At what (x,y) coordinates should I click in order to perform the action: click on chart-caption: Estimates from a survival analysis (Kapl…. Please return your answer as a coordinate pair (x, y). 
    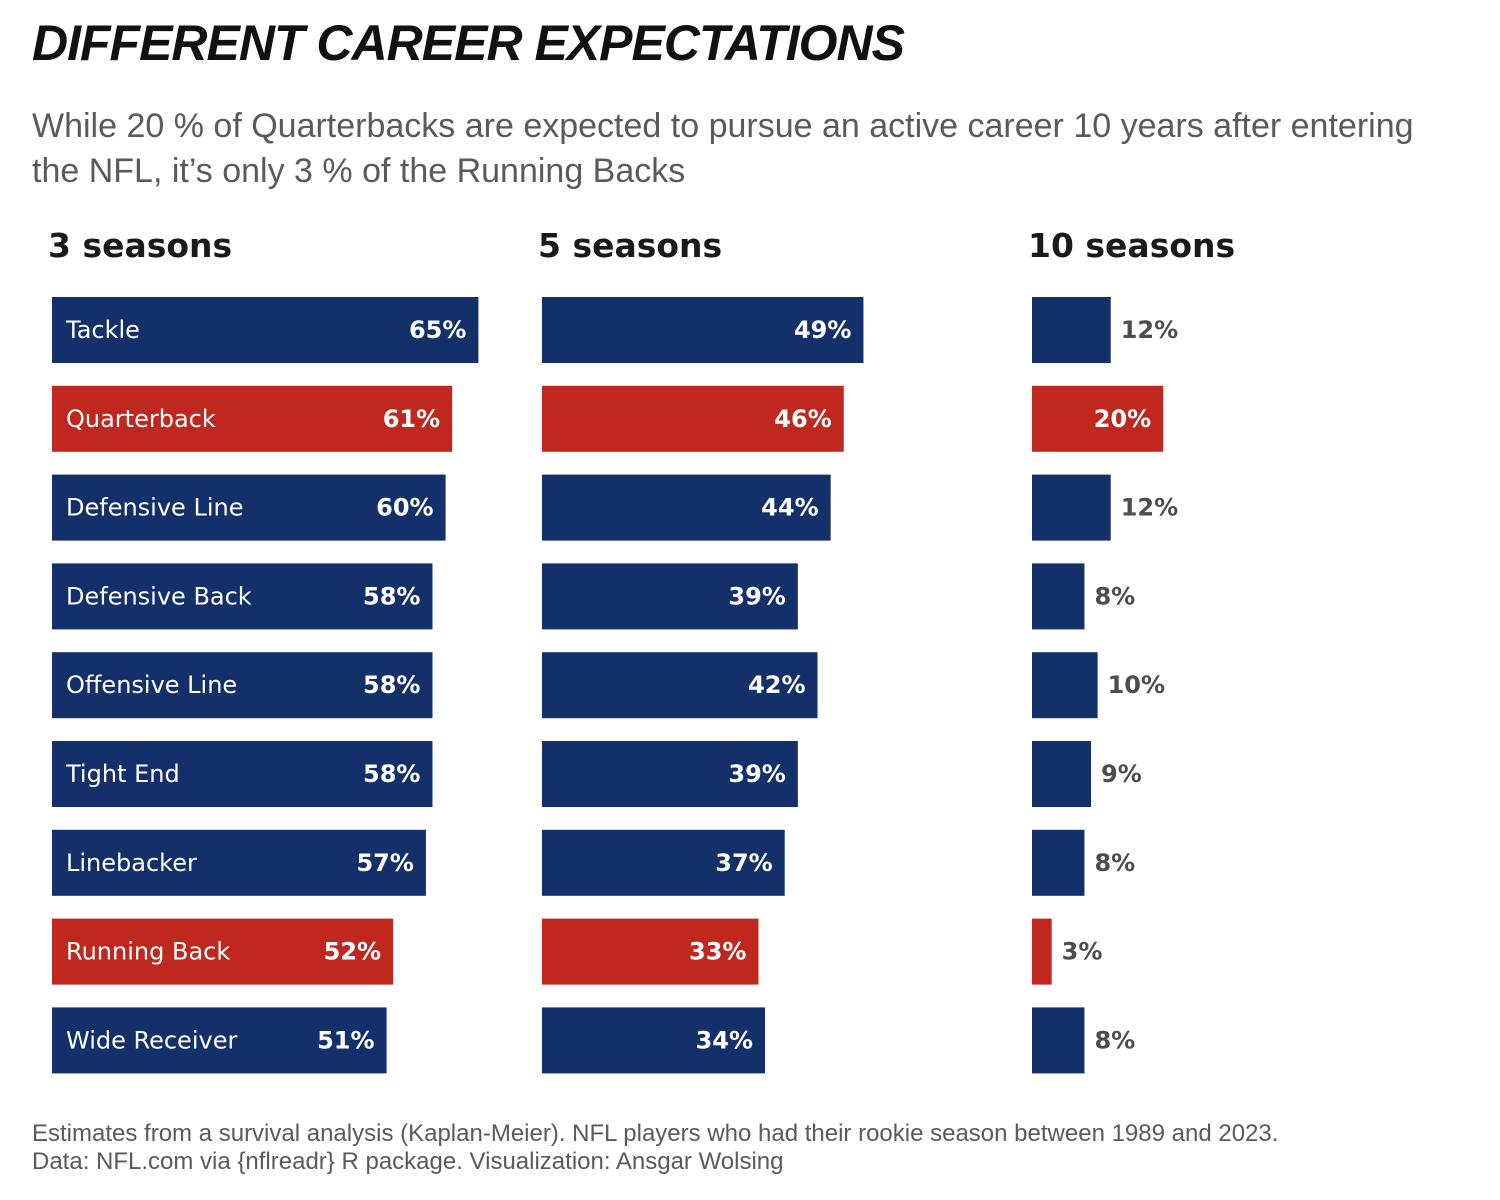
    Looking at the image, I should click on (655, 1148).